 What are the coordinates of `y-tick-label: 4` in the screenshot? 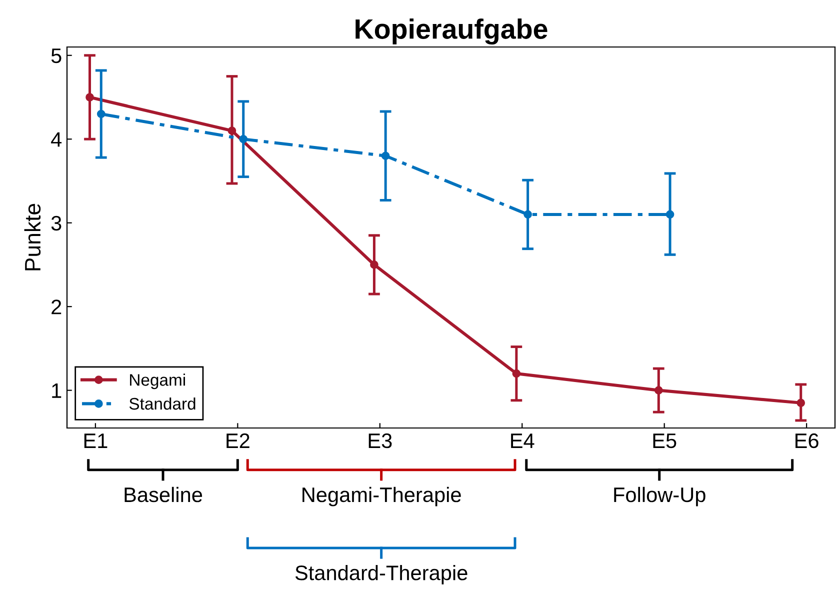 It's located at (56, 139).